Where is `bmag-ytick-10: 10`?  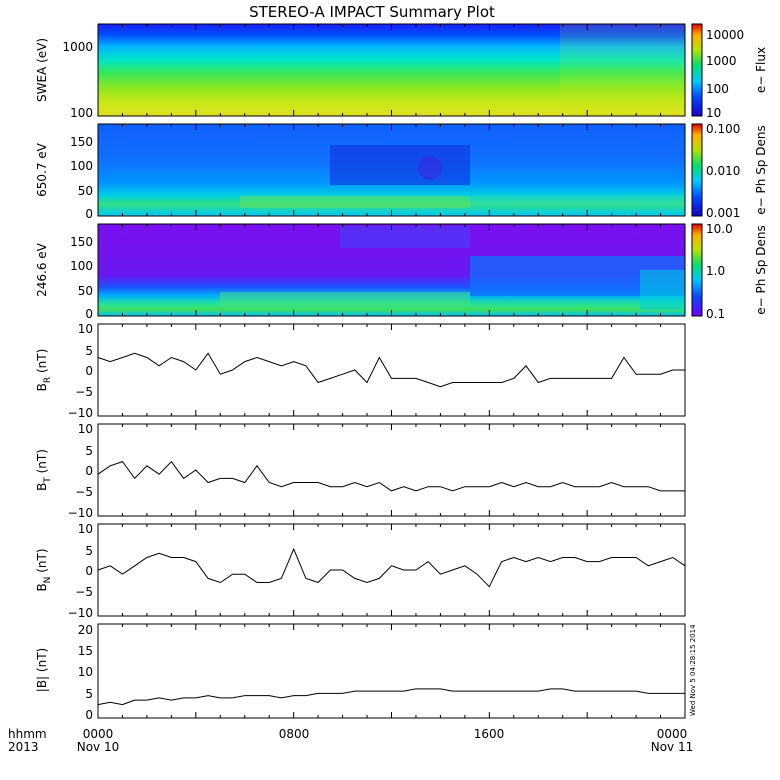
bmag-ytick-10: 10 is located at coordinates (85, 672).